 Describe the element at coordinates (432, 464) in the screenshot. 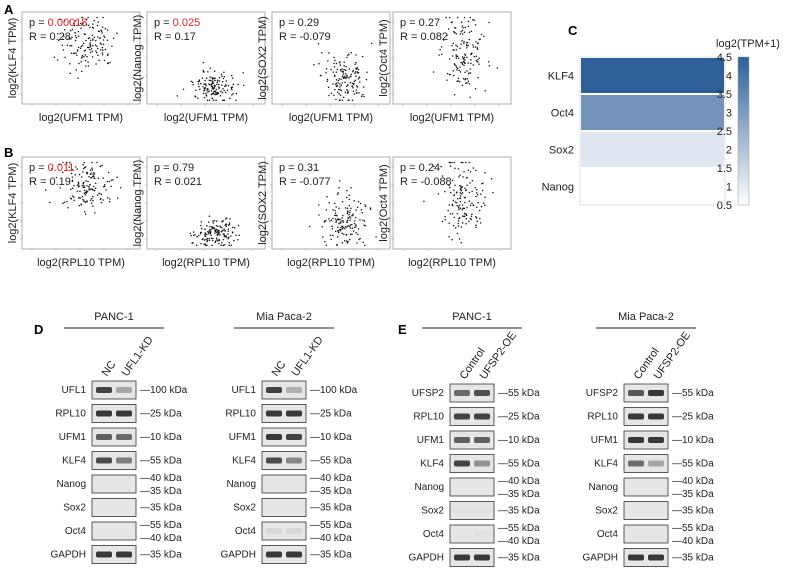

I see `protein-label: KLF4` at that location.